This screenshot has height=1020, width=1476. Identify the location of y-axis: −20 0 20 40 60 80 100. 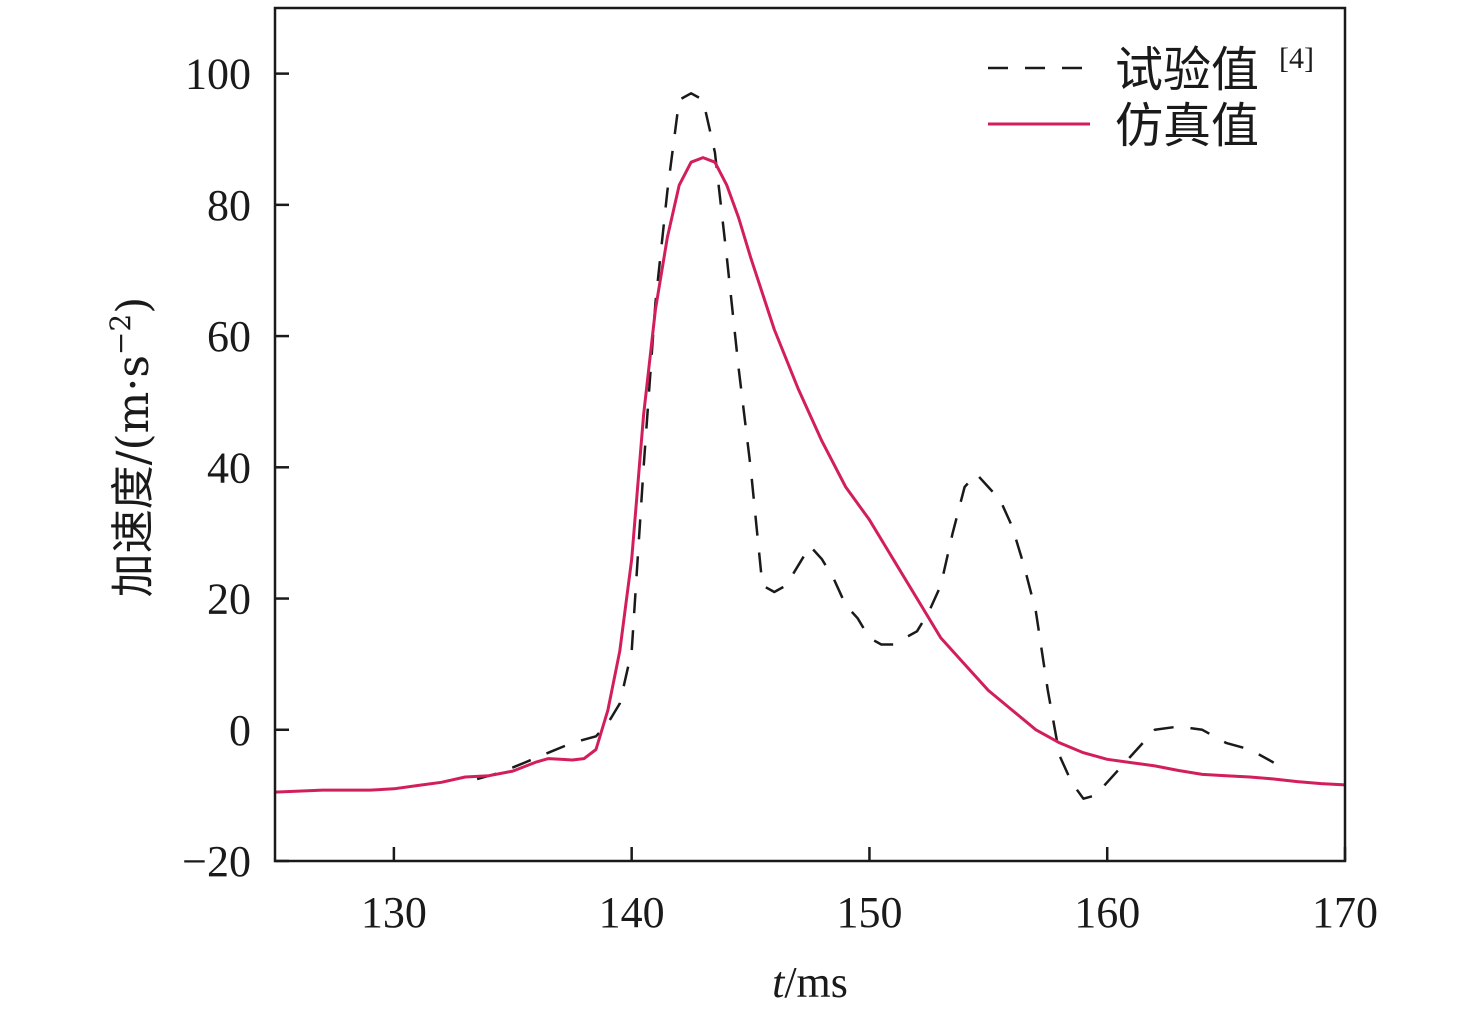
(235, 468).